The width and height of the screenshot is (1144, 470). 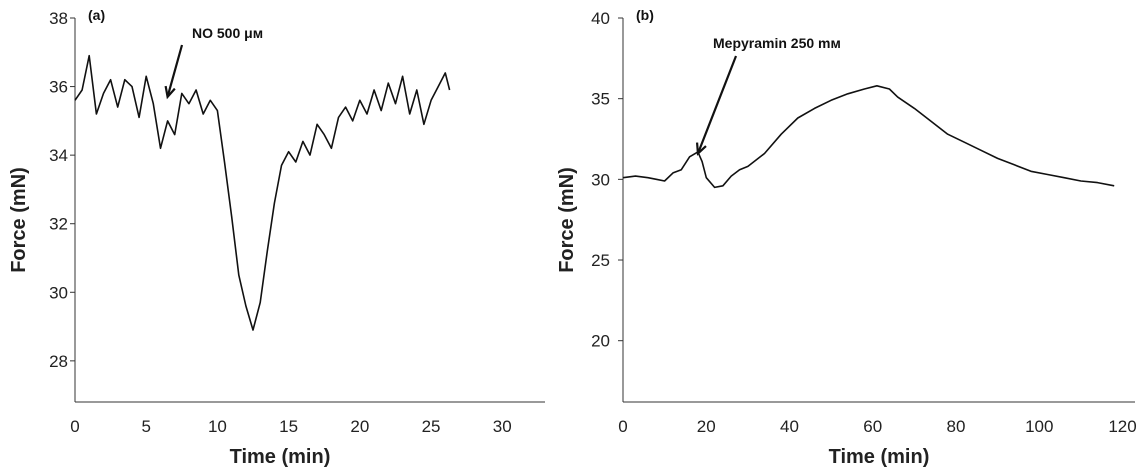 What do you see at coordinates (217, 426) in the screenshot?
I see `x-tick-label-a: 10` at bounding box center [217, 426].